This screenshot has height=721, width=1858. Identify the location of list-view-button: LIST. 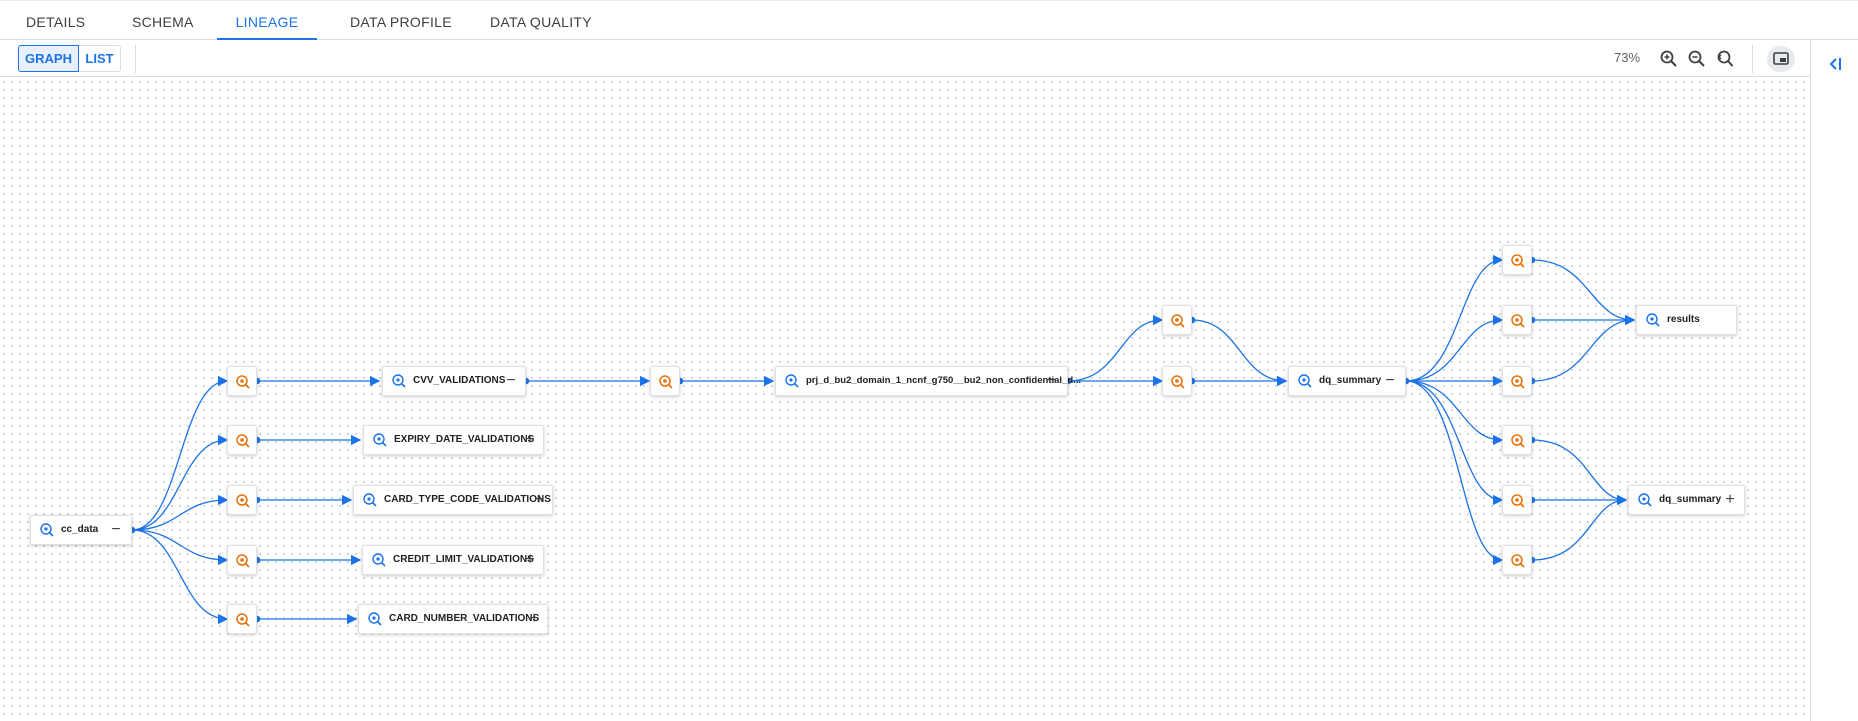
(100, 58).